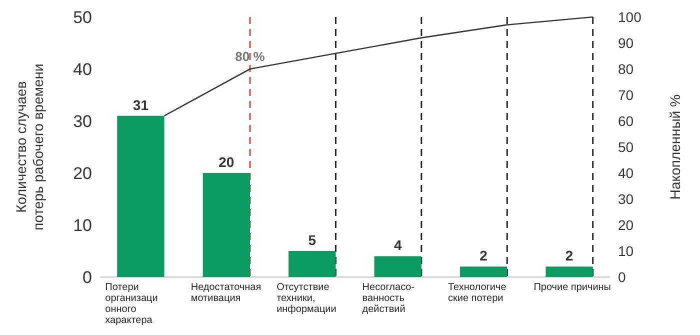 The width and height of the screenshot is (700, 335). Describe the element at coordinates (306, 298) in the screenshot. I see `x-tick-label: Отсутствие техники, информации` at that location.